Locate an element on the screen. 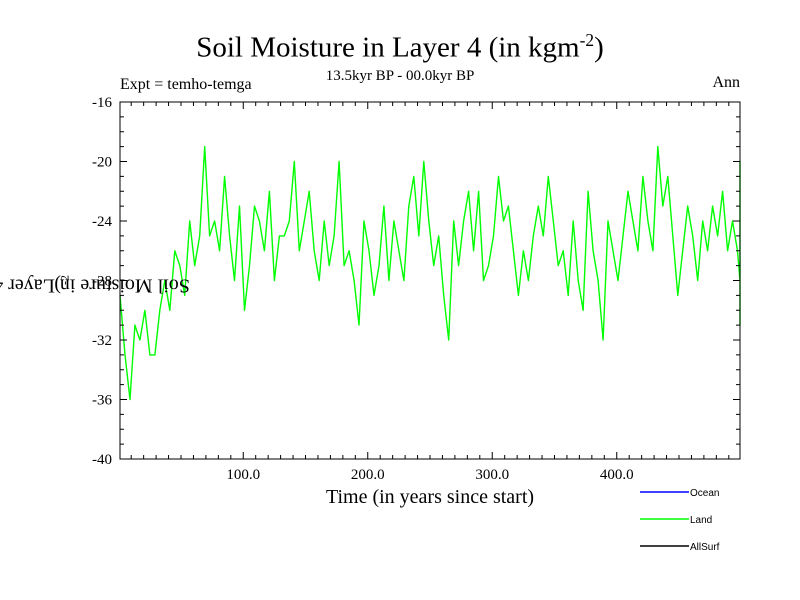  y-tick-label: -36 is located at coordinates (102, 401).